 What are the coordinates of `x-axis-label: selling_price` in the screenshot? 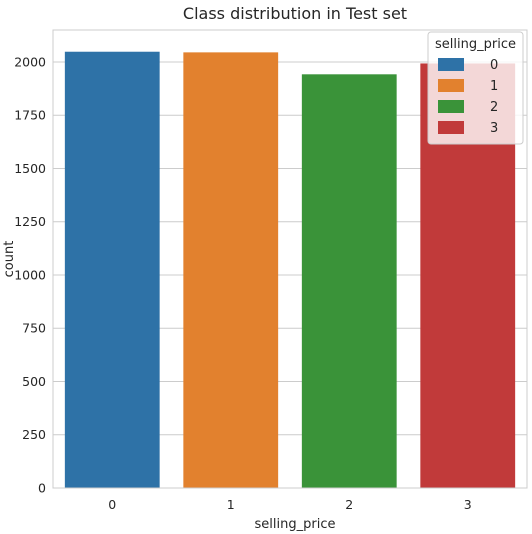 It's located at (295, 524).